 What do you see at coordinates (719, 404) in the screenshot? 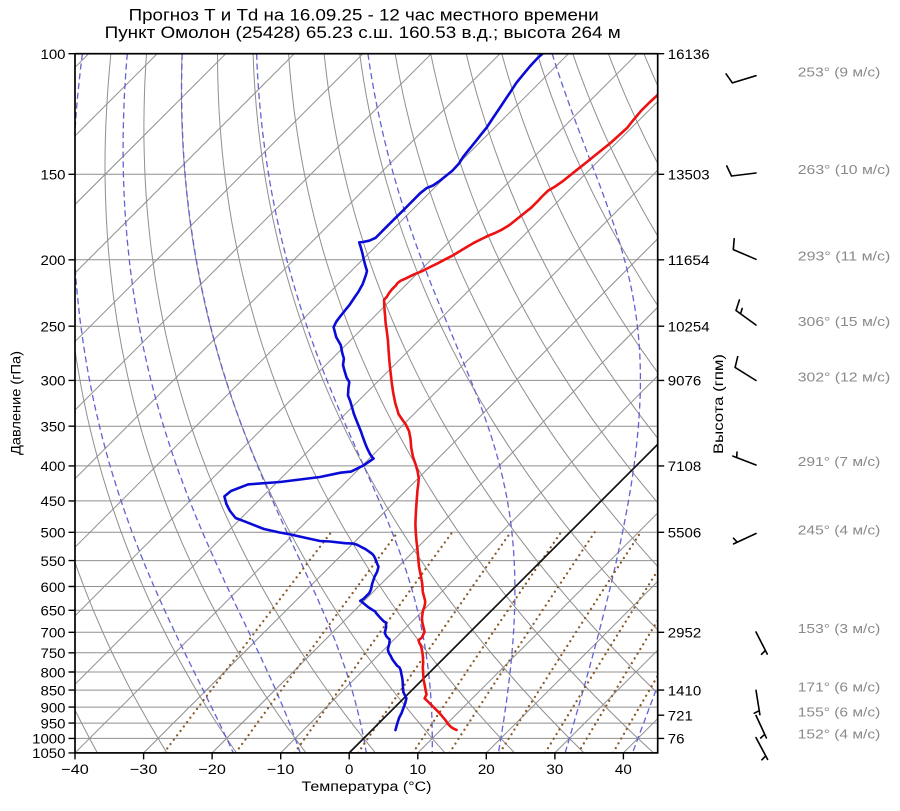
I see `svg-text: Высота (гпм)` at bounding box center [719, 404].